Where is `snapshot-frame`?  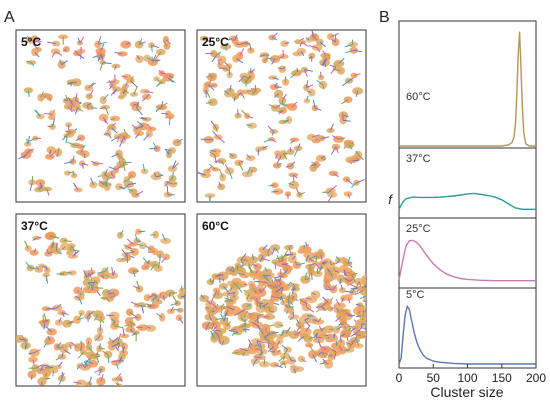 snapshot-frame is located at coordinates (281, 300).